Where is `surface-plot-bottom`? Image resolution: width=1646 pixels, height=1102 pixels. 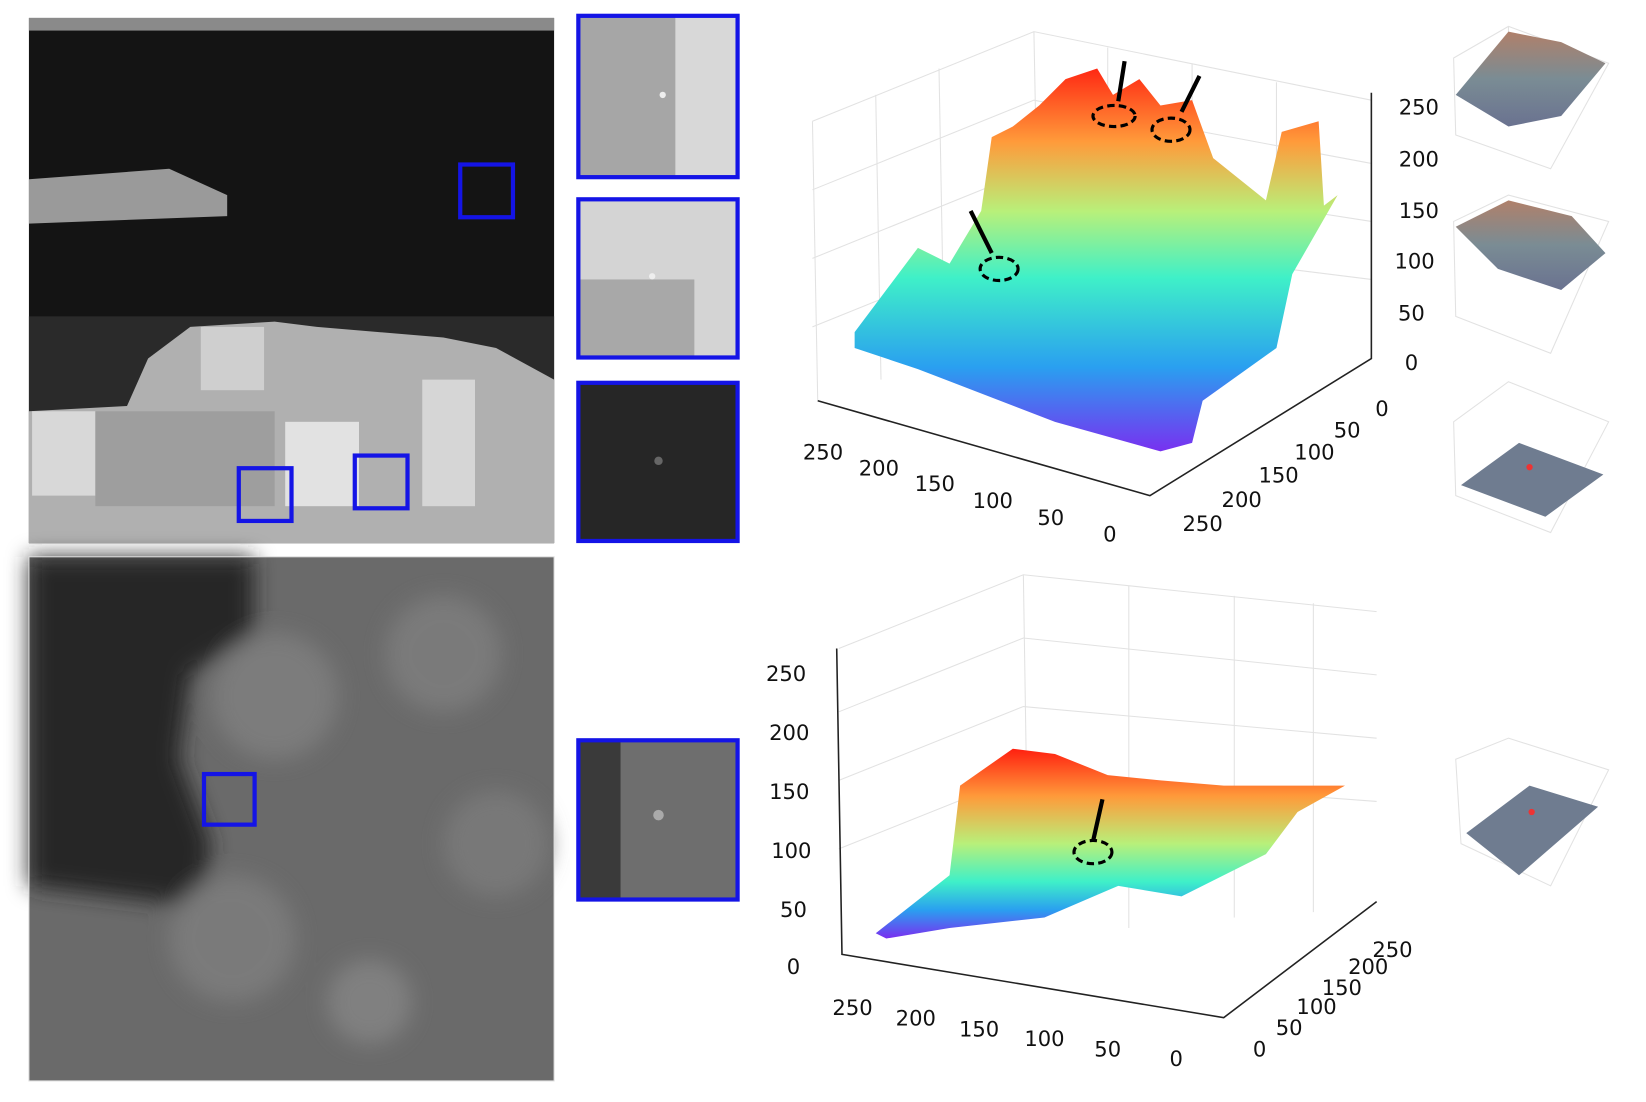
surface-plot-bottom is located at coordinates (1106, 796).